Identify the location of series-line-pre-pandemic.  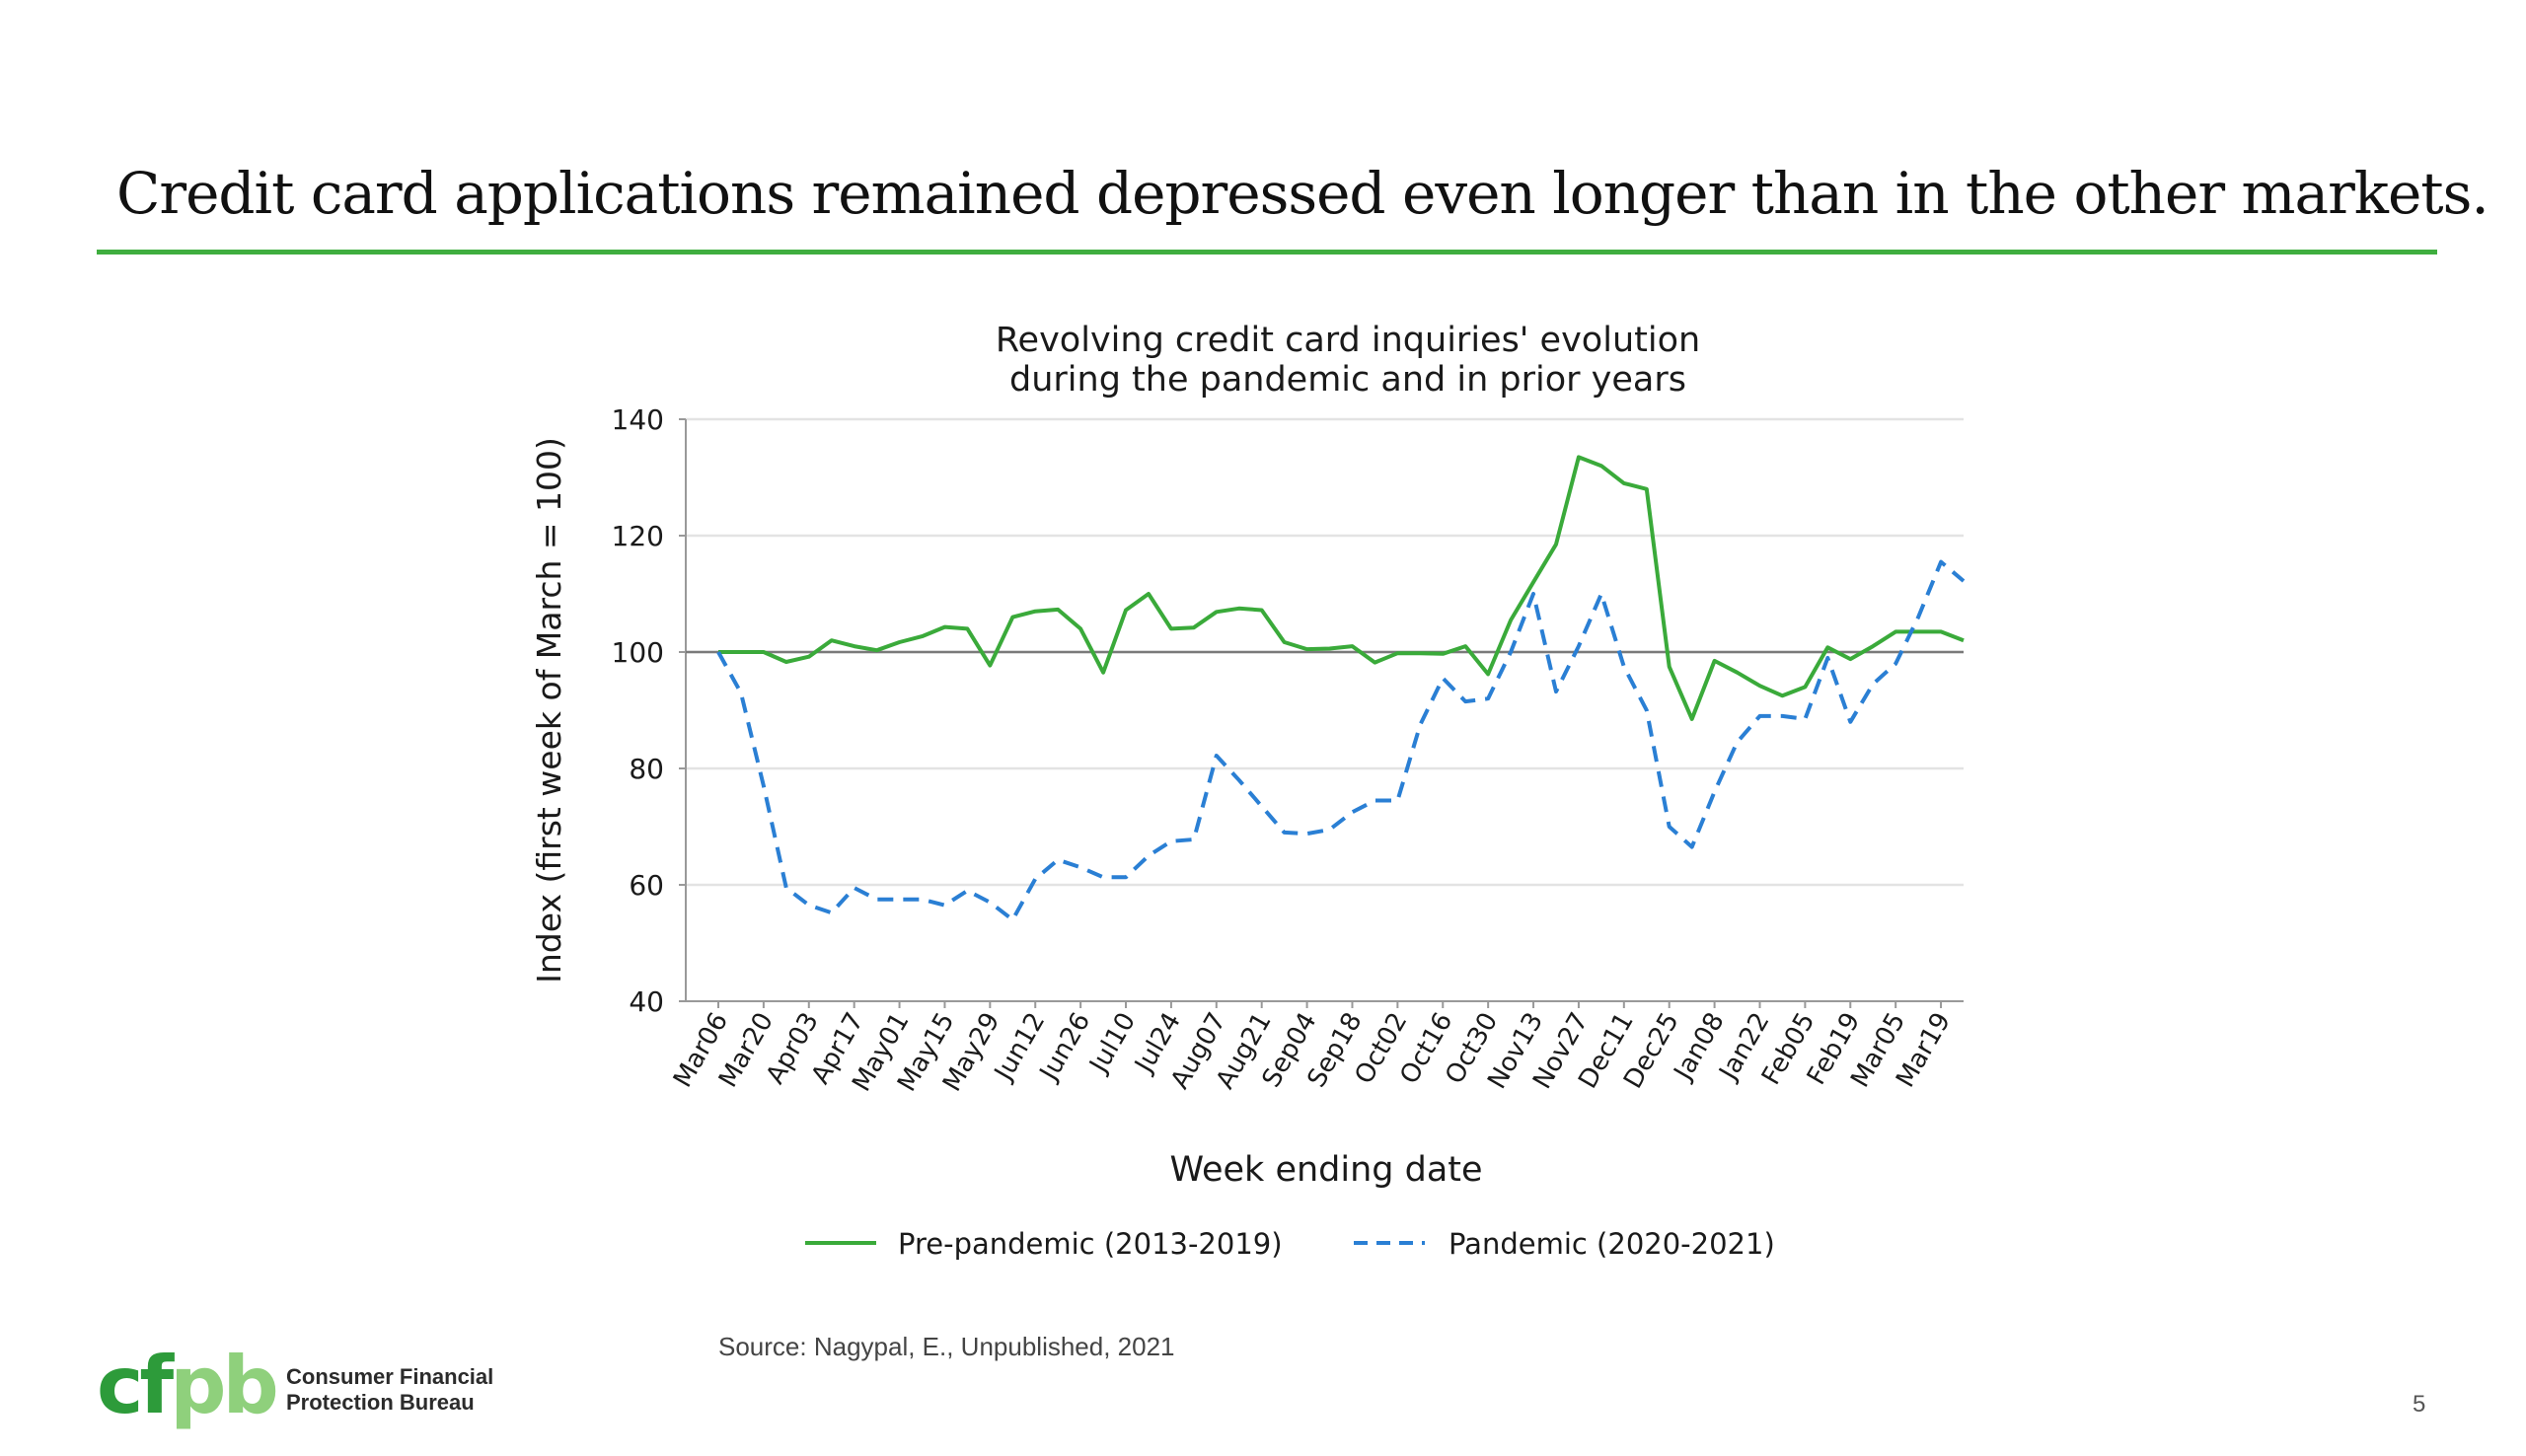
(1341, 588).